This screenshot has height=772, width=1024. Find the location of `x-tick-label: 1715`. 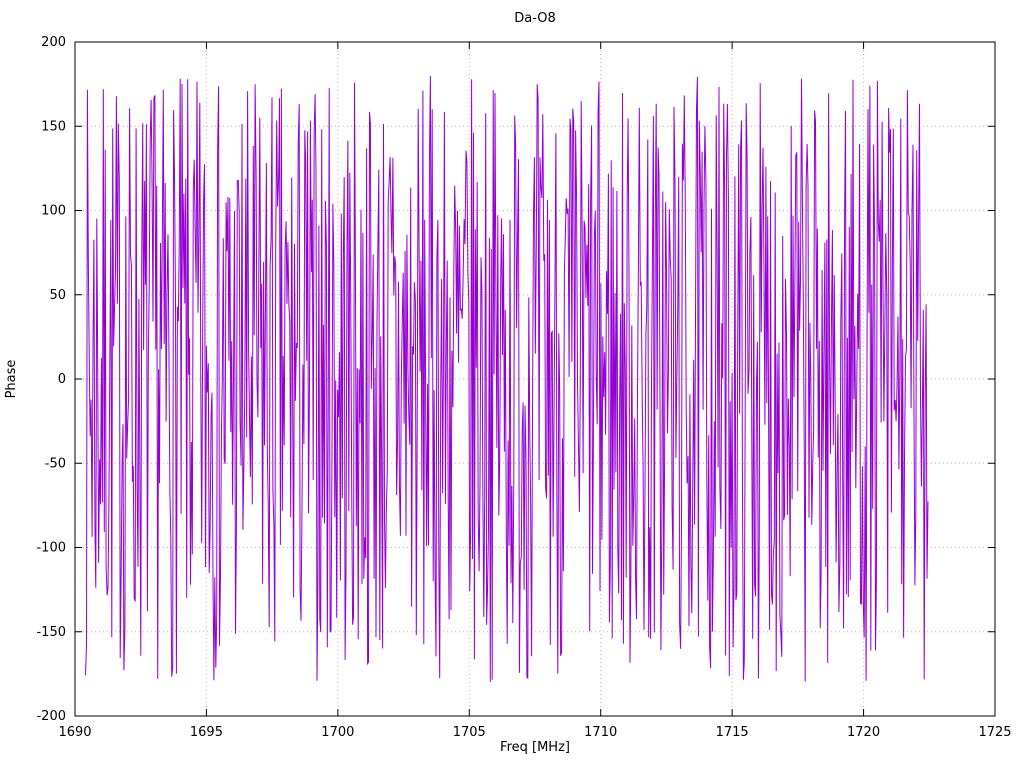

x-tick-label: 1715 is located at coordinates (732, 732).